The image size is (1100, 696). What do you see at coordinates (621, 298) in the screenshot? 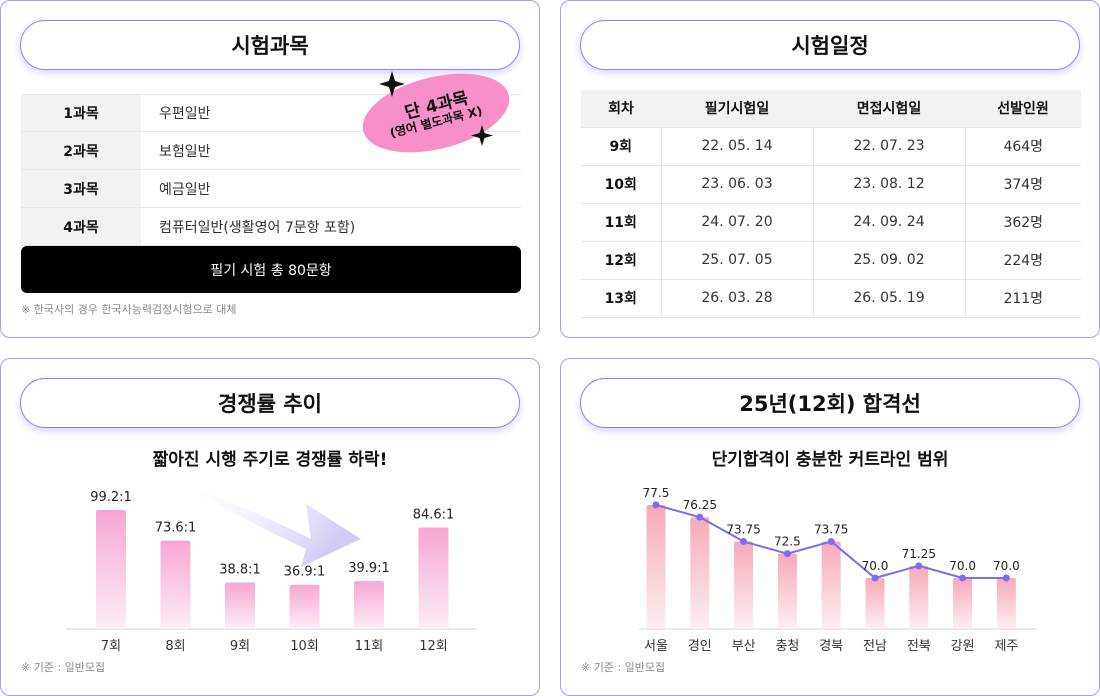
I see `table-cell: 13회` at bounding box center [621, 298].